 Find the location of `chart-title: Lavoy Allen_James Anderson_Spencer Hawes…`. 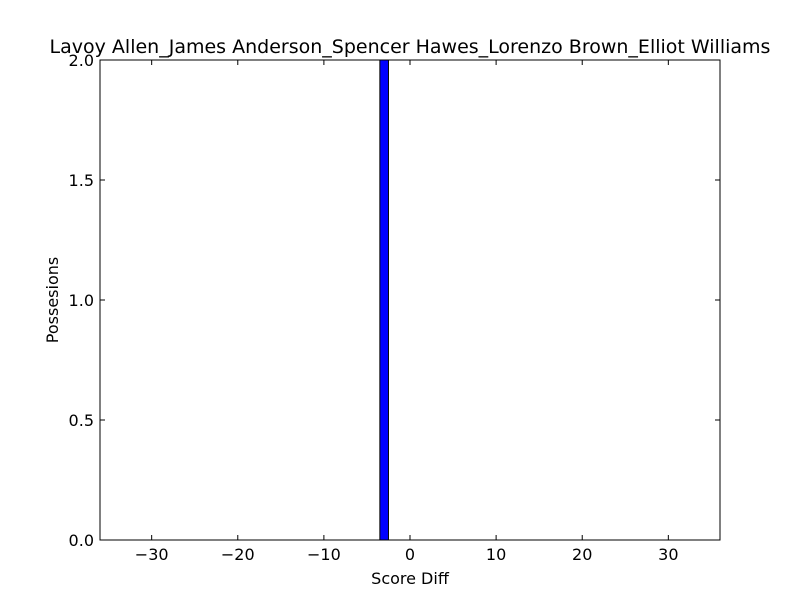

chart-title: Lavoy Allen_James Anderson_Spencer Hawes… is located at coordinates (410, 47).